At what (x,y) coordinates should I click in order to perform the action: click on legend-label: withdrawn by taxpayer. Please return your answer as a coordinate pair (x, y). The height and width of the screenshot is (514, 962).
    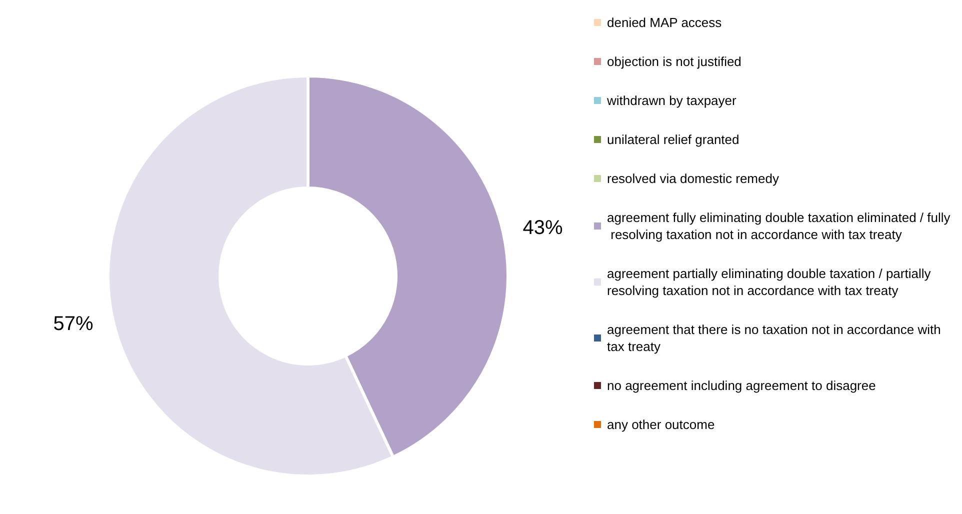
    Looking at the image, I should click on (672, 100).